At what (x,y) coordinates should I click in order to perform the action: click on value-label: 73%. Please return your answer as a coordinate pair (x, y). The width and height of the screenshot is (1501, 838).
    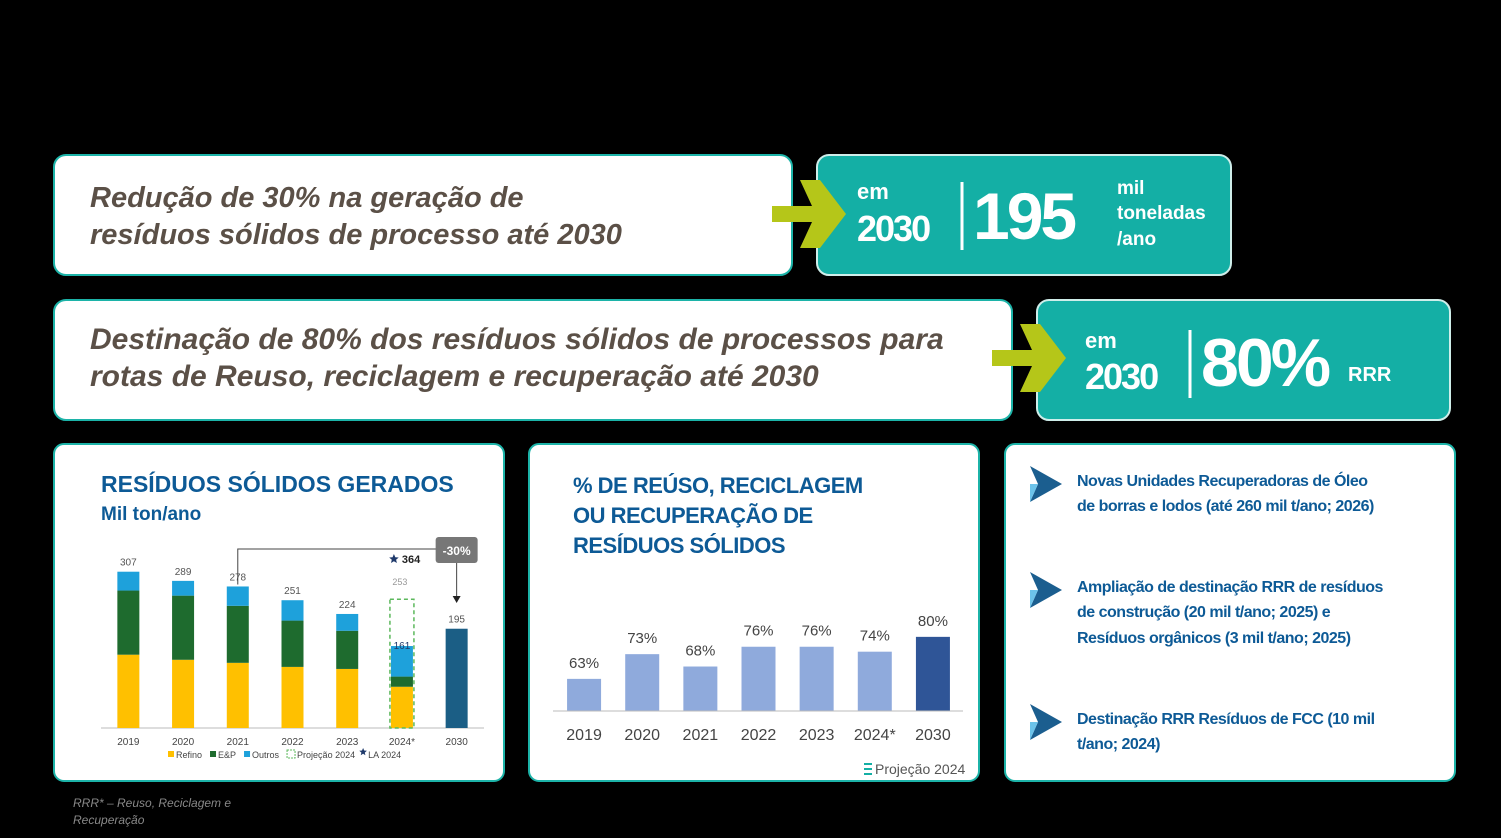
    Looking at the image, I should click on (642, 638).